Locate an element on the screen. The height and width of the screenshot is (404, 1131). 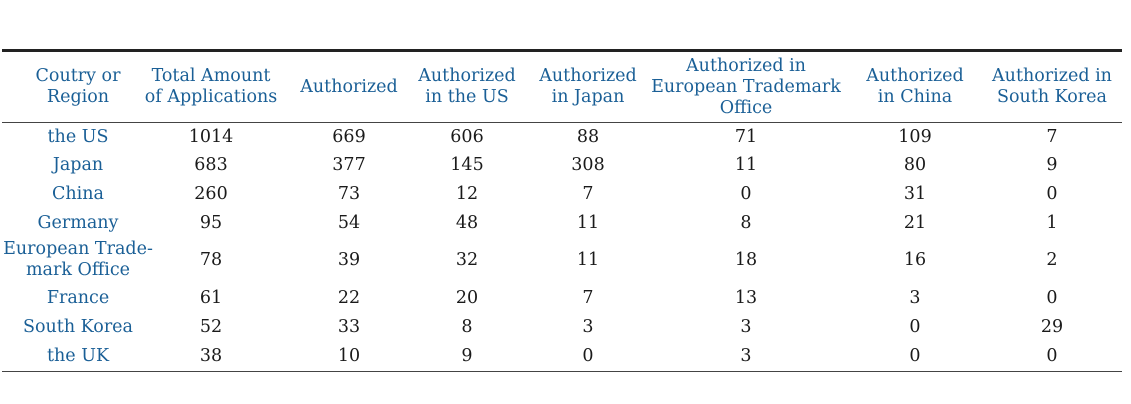
table-cell: 21 is located at coordinates (915, 223).